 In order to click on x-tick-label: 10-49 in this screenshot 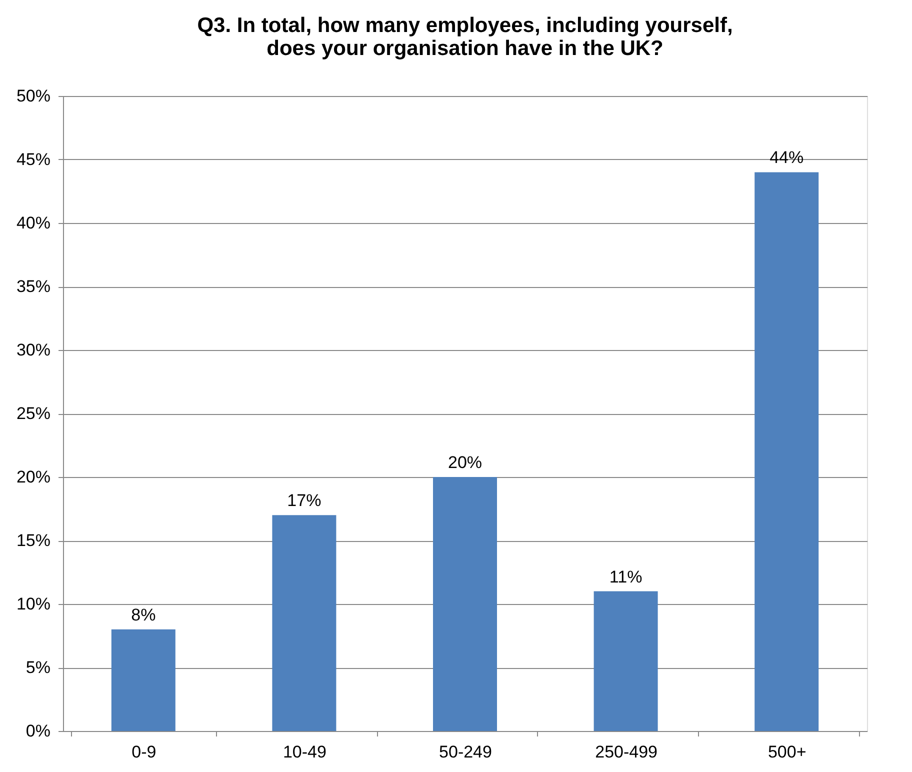, I will do `click(304, 752)`.